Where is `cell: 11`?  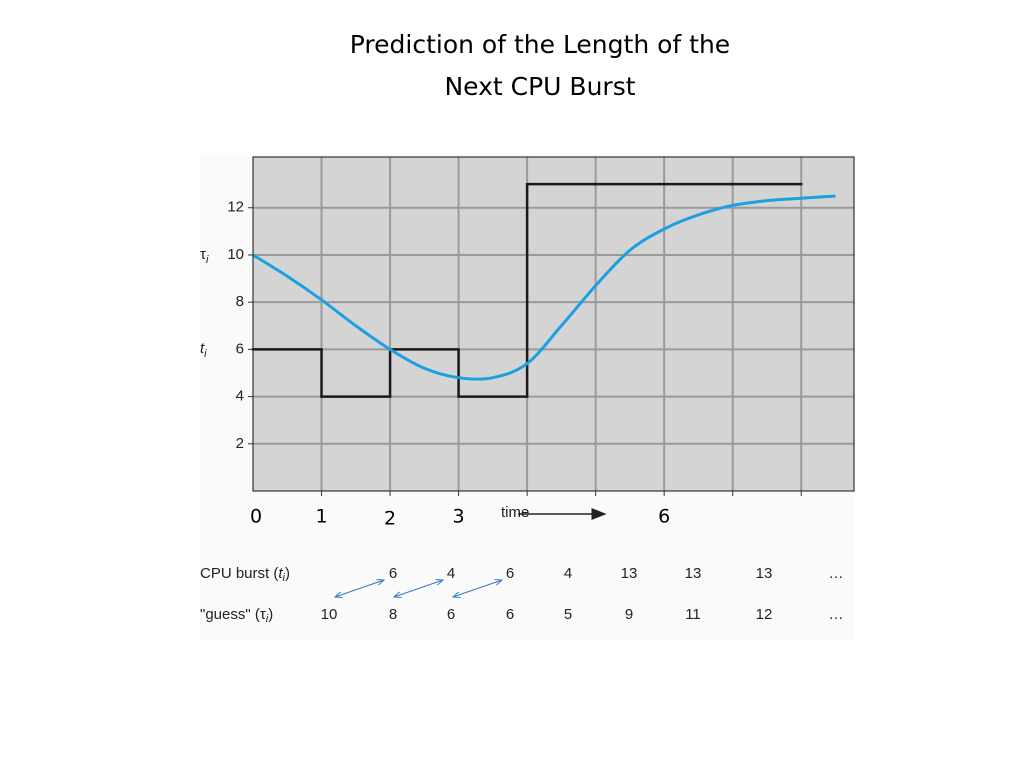
cell: 11 is located at coordinates (693, 614).